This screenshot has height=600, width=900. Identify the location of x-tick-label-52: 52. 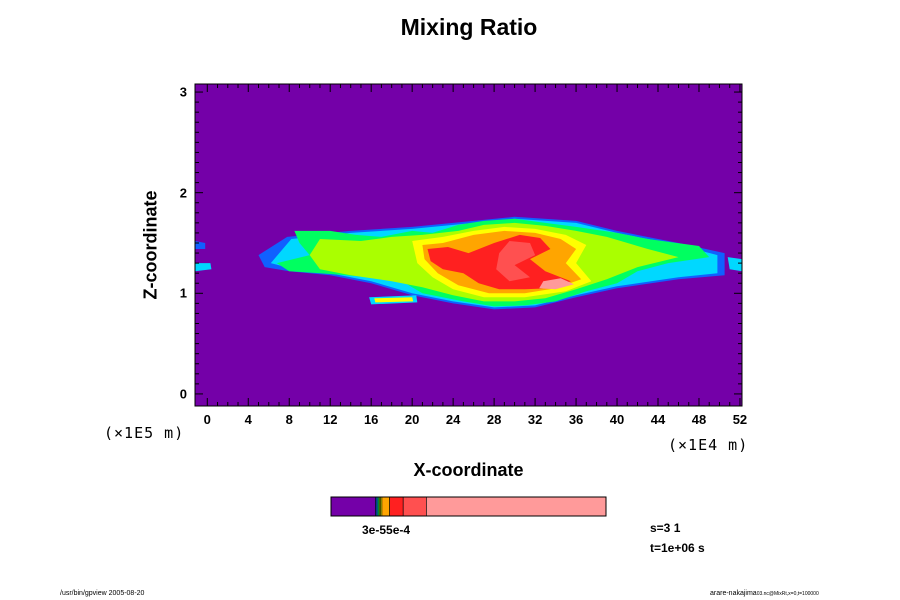
(740, 419).